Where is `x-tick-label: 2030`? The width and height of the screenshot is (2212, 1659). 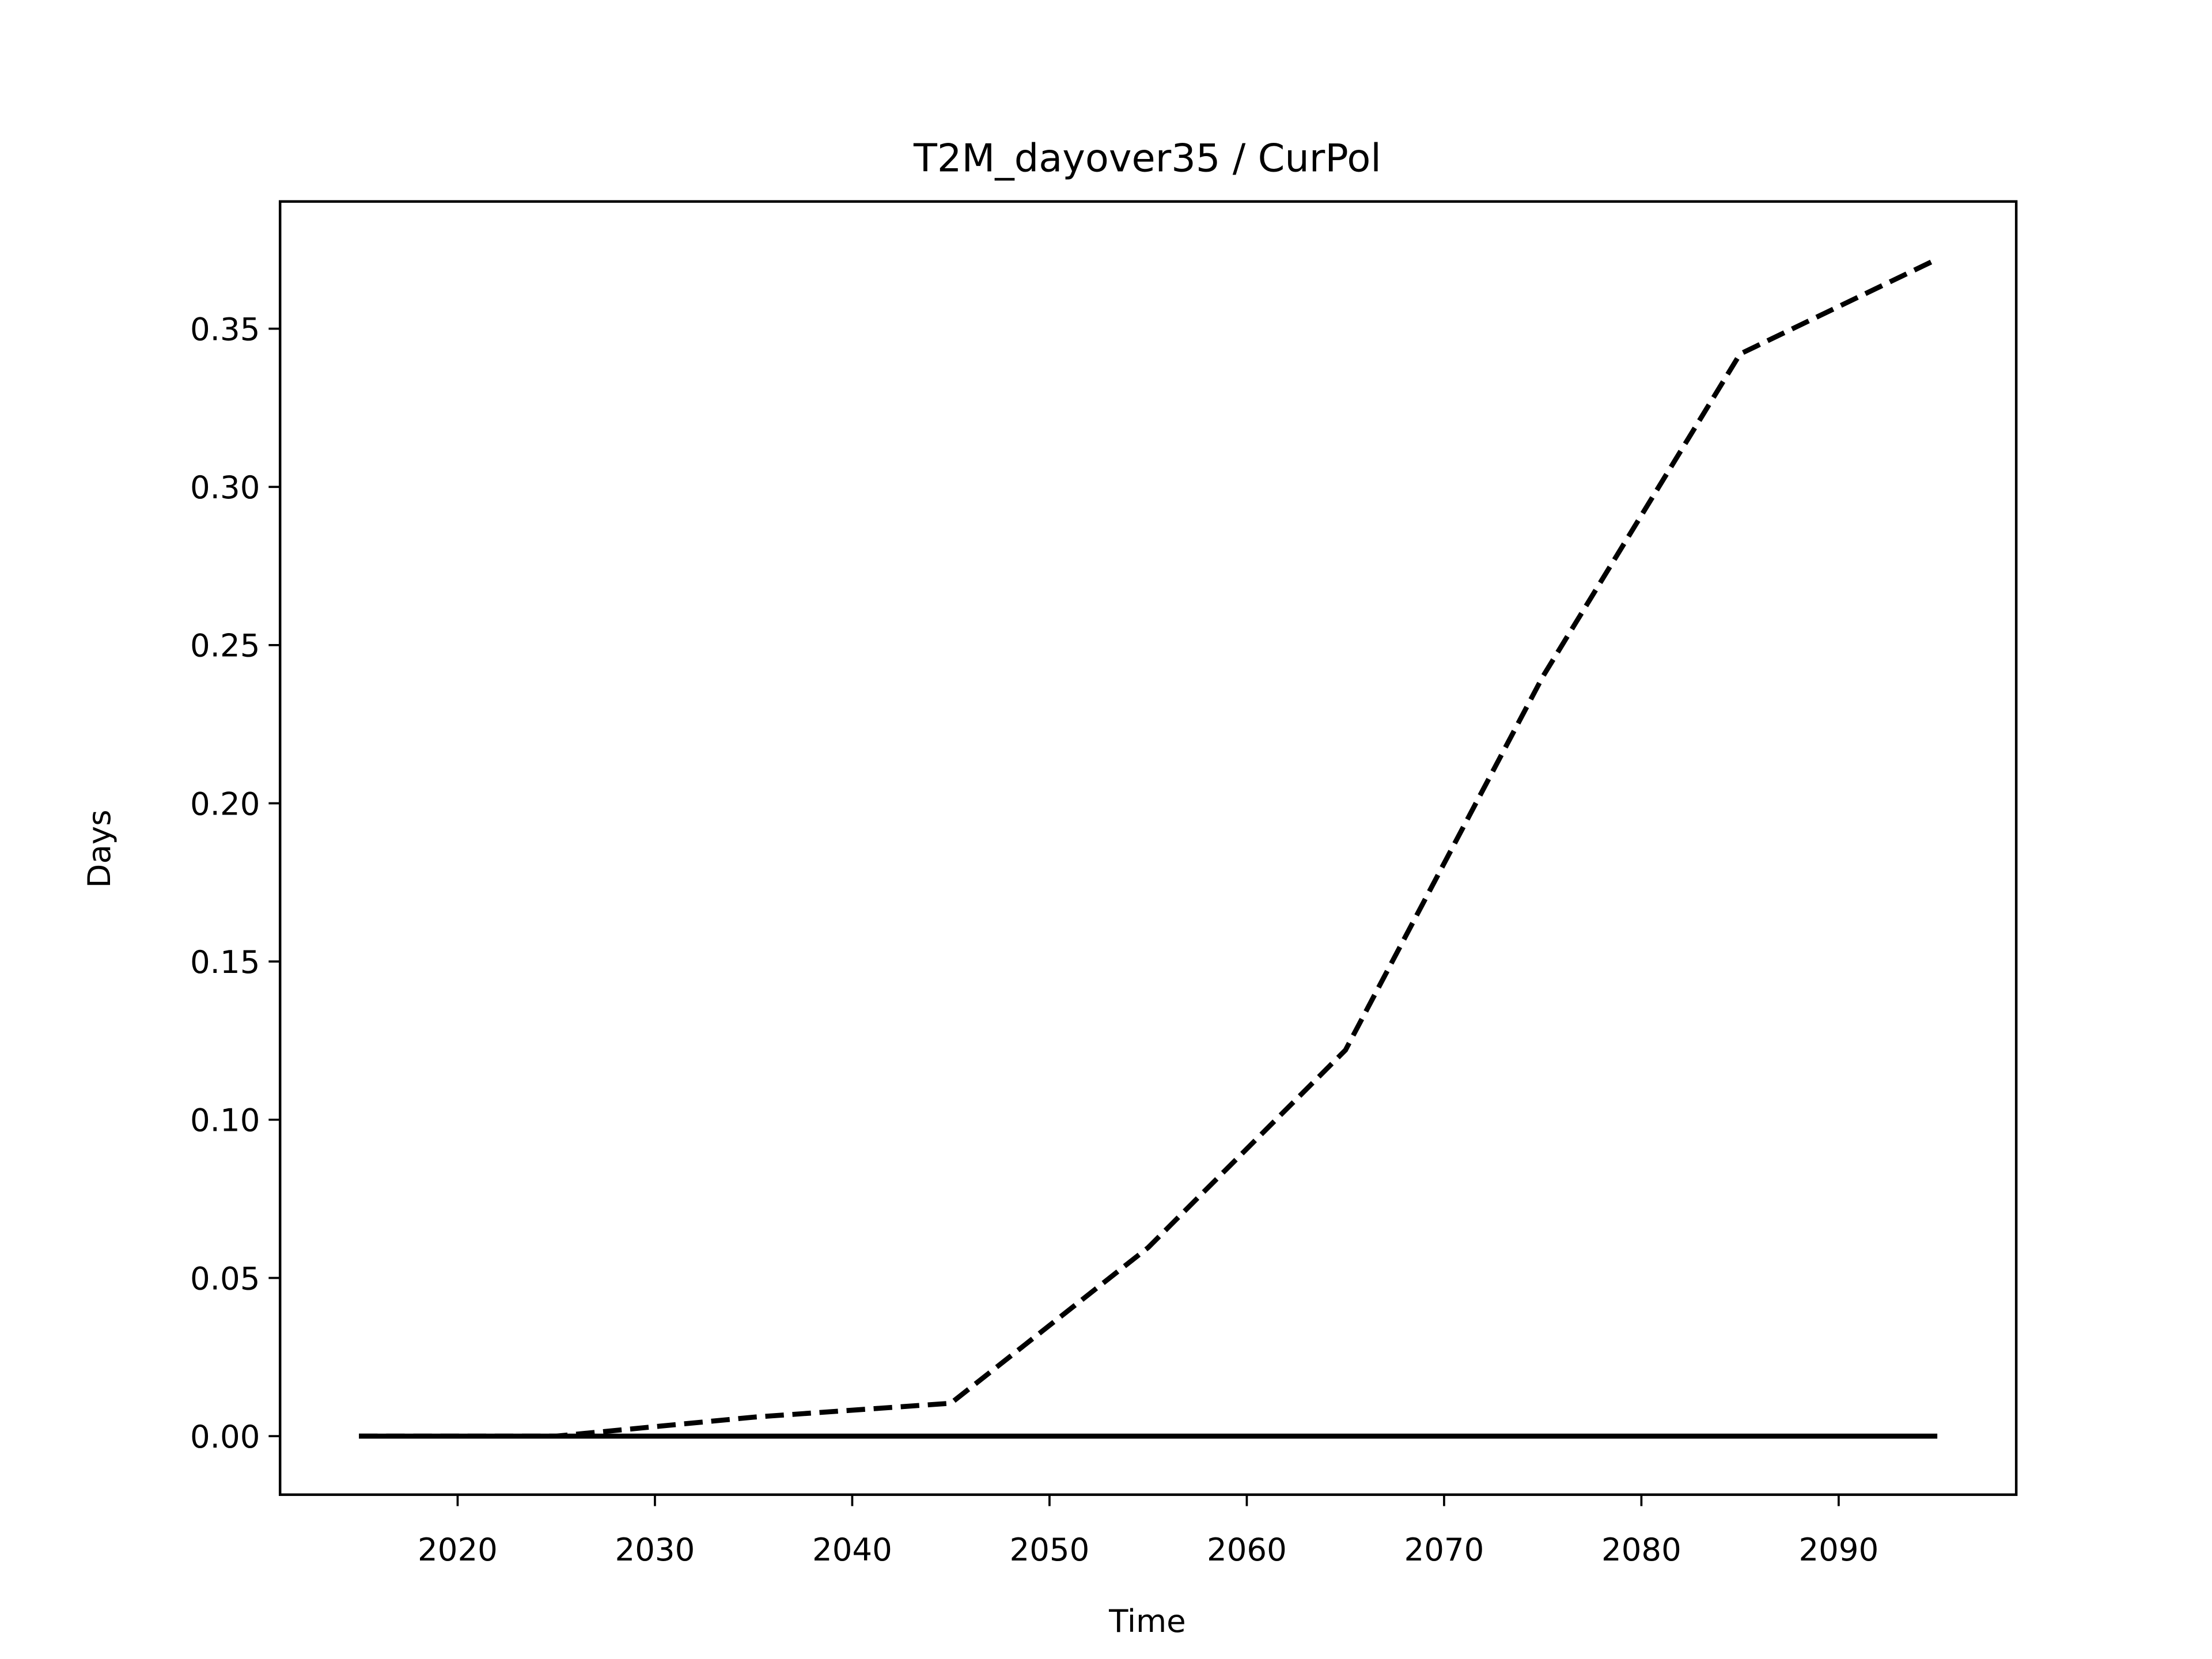 x-tick-label: 2030 is located at coordinates (655, 1549).